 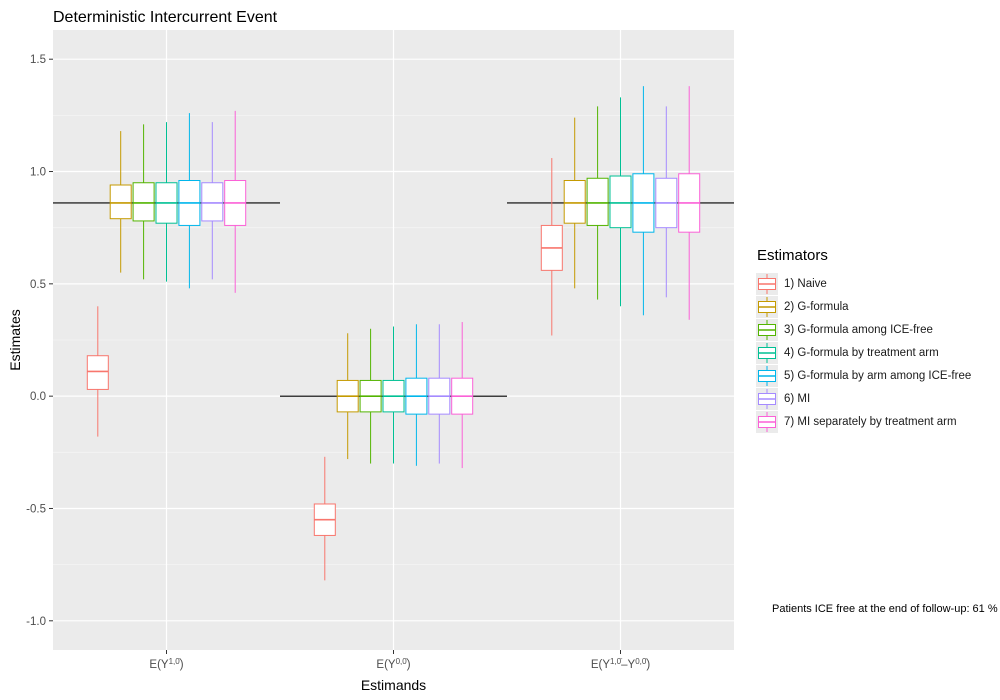 What do you see at coordinates (876, 398) in the screenshot?
I see `legend-item: 6) MI` at bounding box center [876, 398].